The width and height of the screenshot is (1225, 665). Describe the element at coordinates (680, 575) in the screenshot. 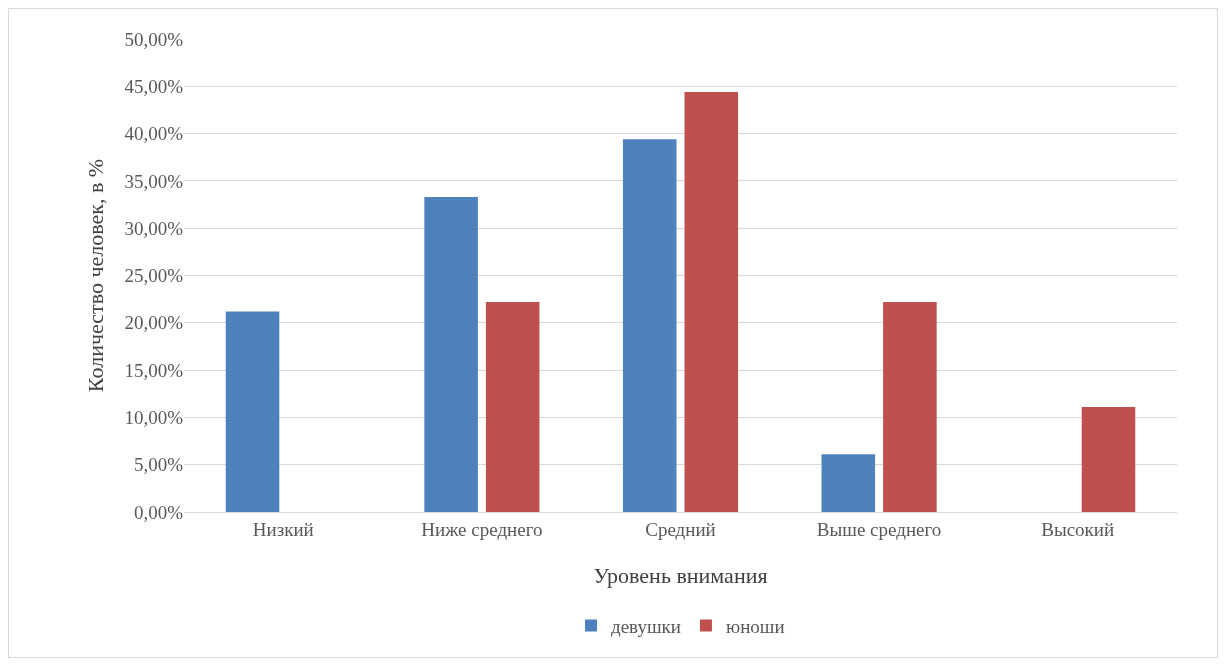

I see `x-axis-title: Уровень внимания` at that location.